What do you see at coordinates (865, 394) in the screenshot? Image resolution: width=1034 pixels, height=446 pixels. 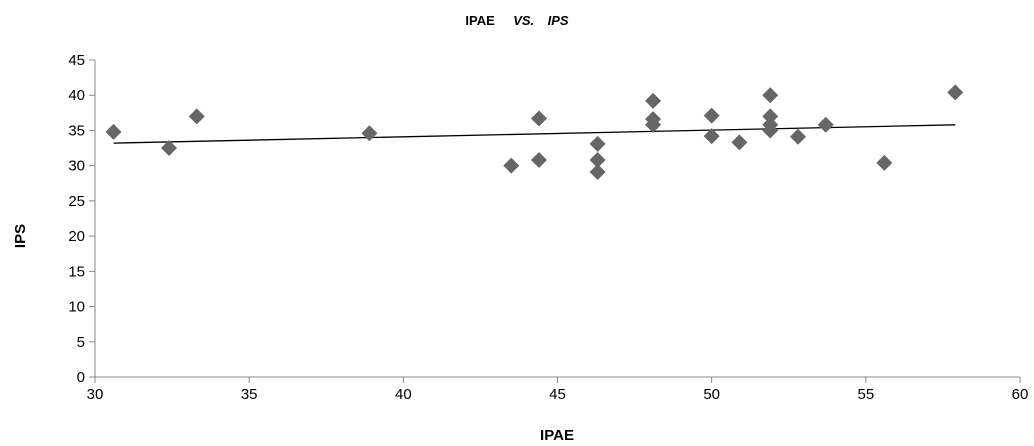 I see `x-tick-label: 55` at bounding box center [865, 394].